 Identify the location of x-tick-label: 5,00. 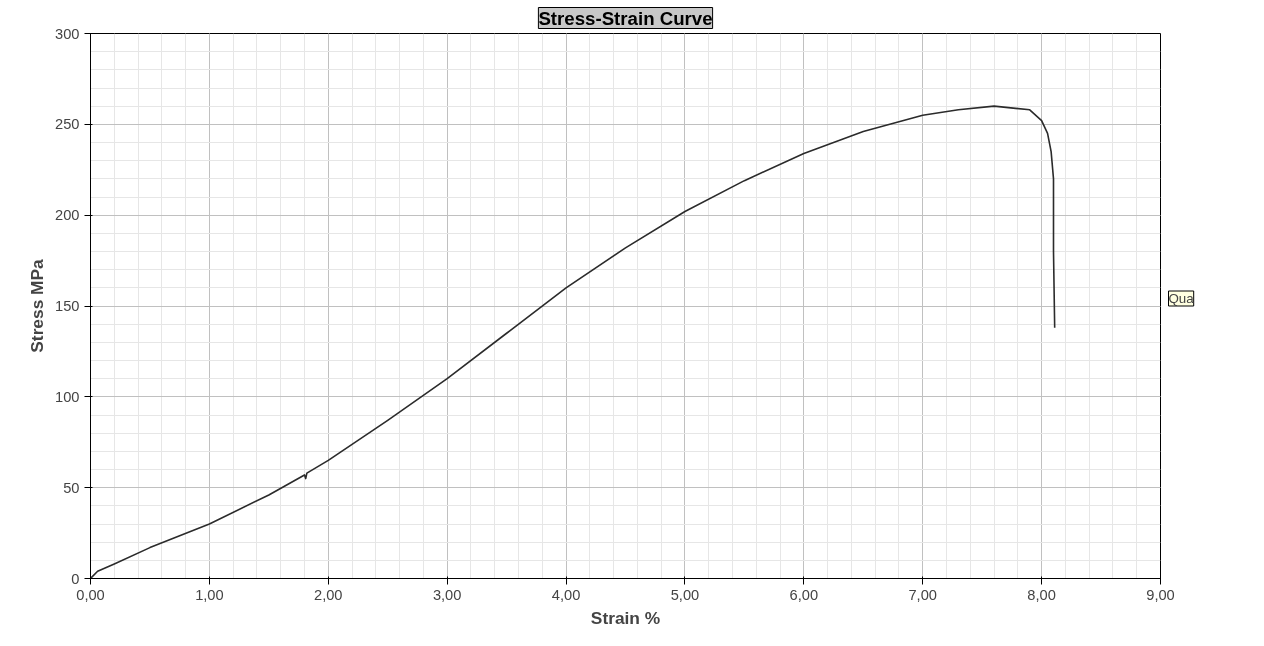
(685, 594).